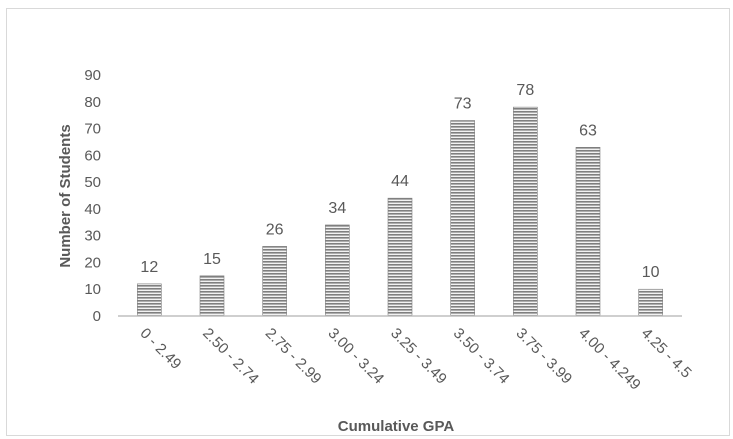 The height and width of the screenshot is (439, 733). Describe the element at coordinates (356, 356) in the screenshot. I see `x-tick-label: 3.00 - 3.24` at that location.